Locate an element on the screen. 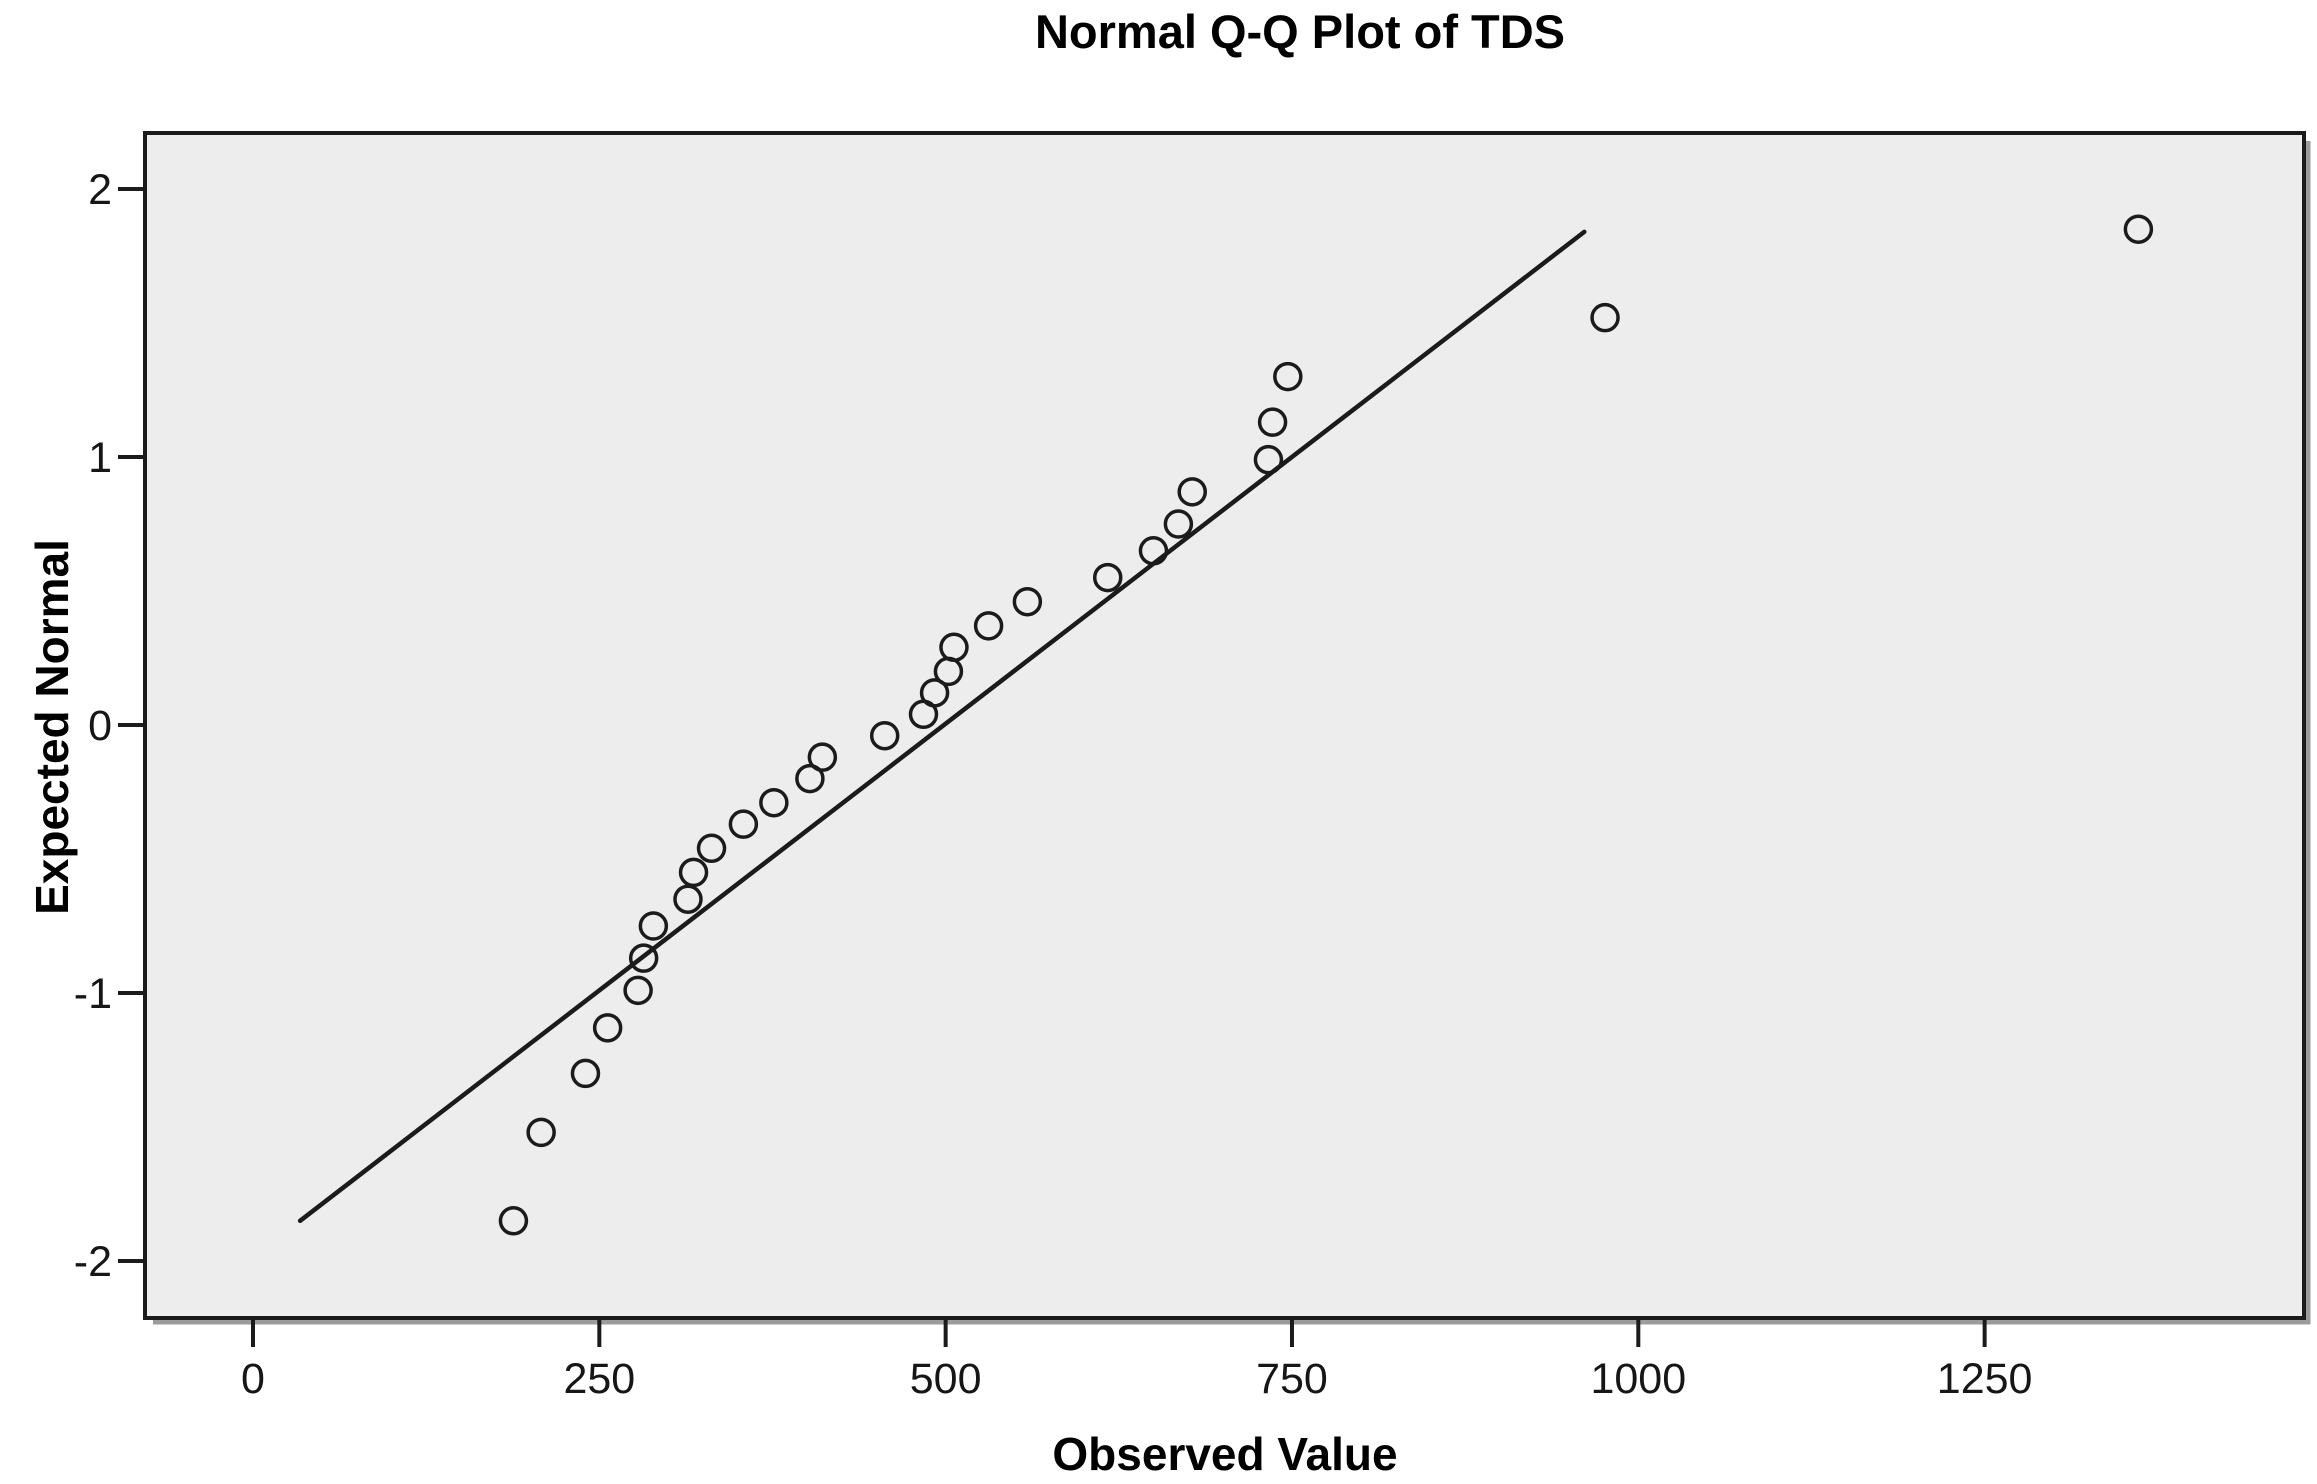  x-tick-label: 750 is located at coordinates (1292, 1379).